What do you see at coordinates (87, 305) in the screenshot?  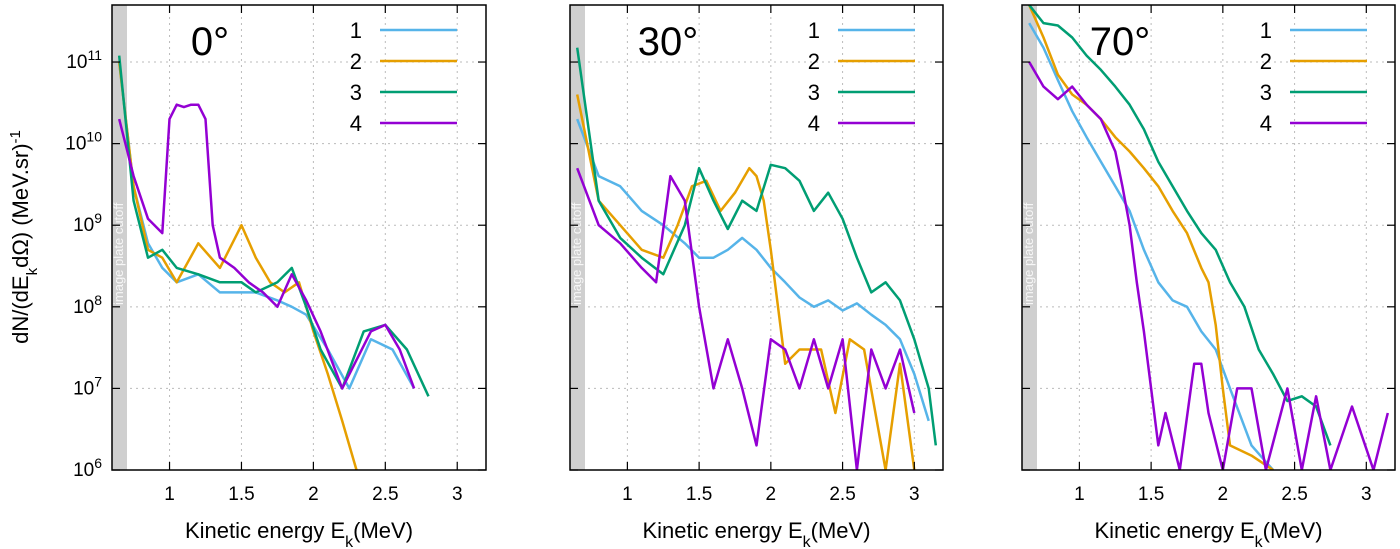 I see `y-tick-label: 10⁸` at bounding box center [87, 305].